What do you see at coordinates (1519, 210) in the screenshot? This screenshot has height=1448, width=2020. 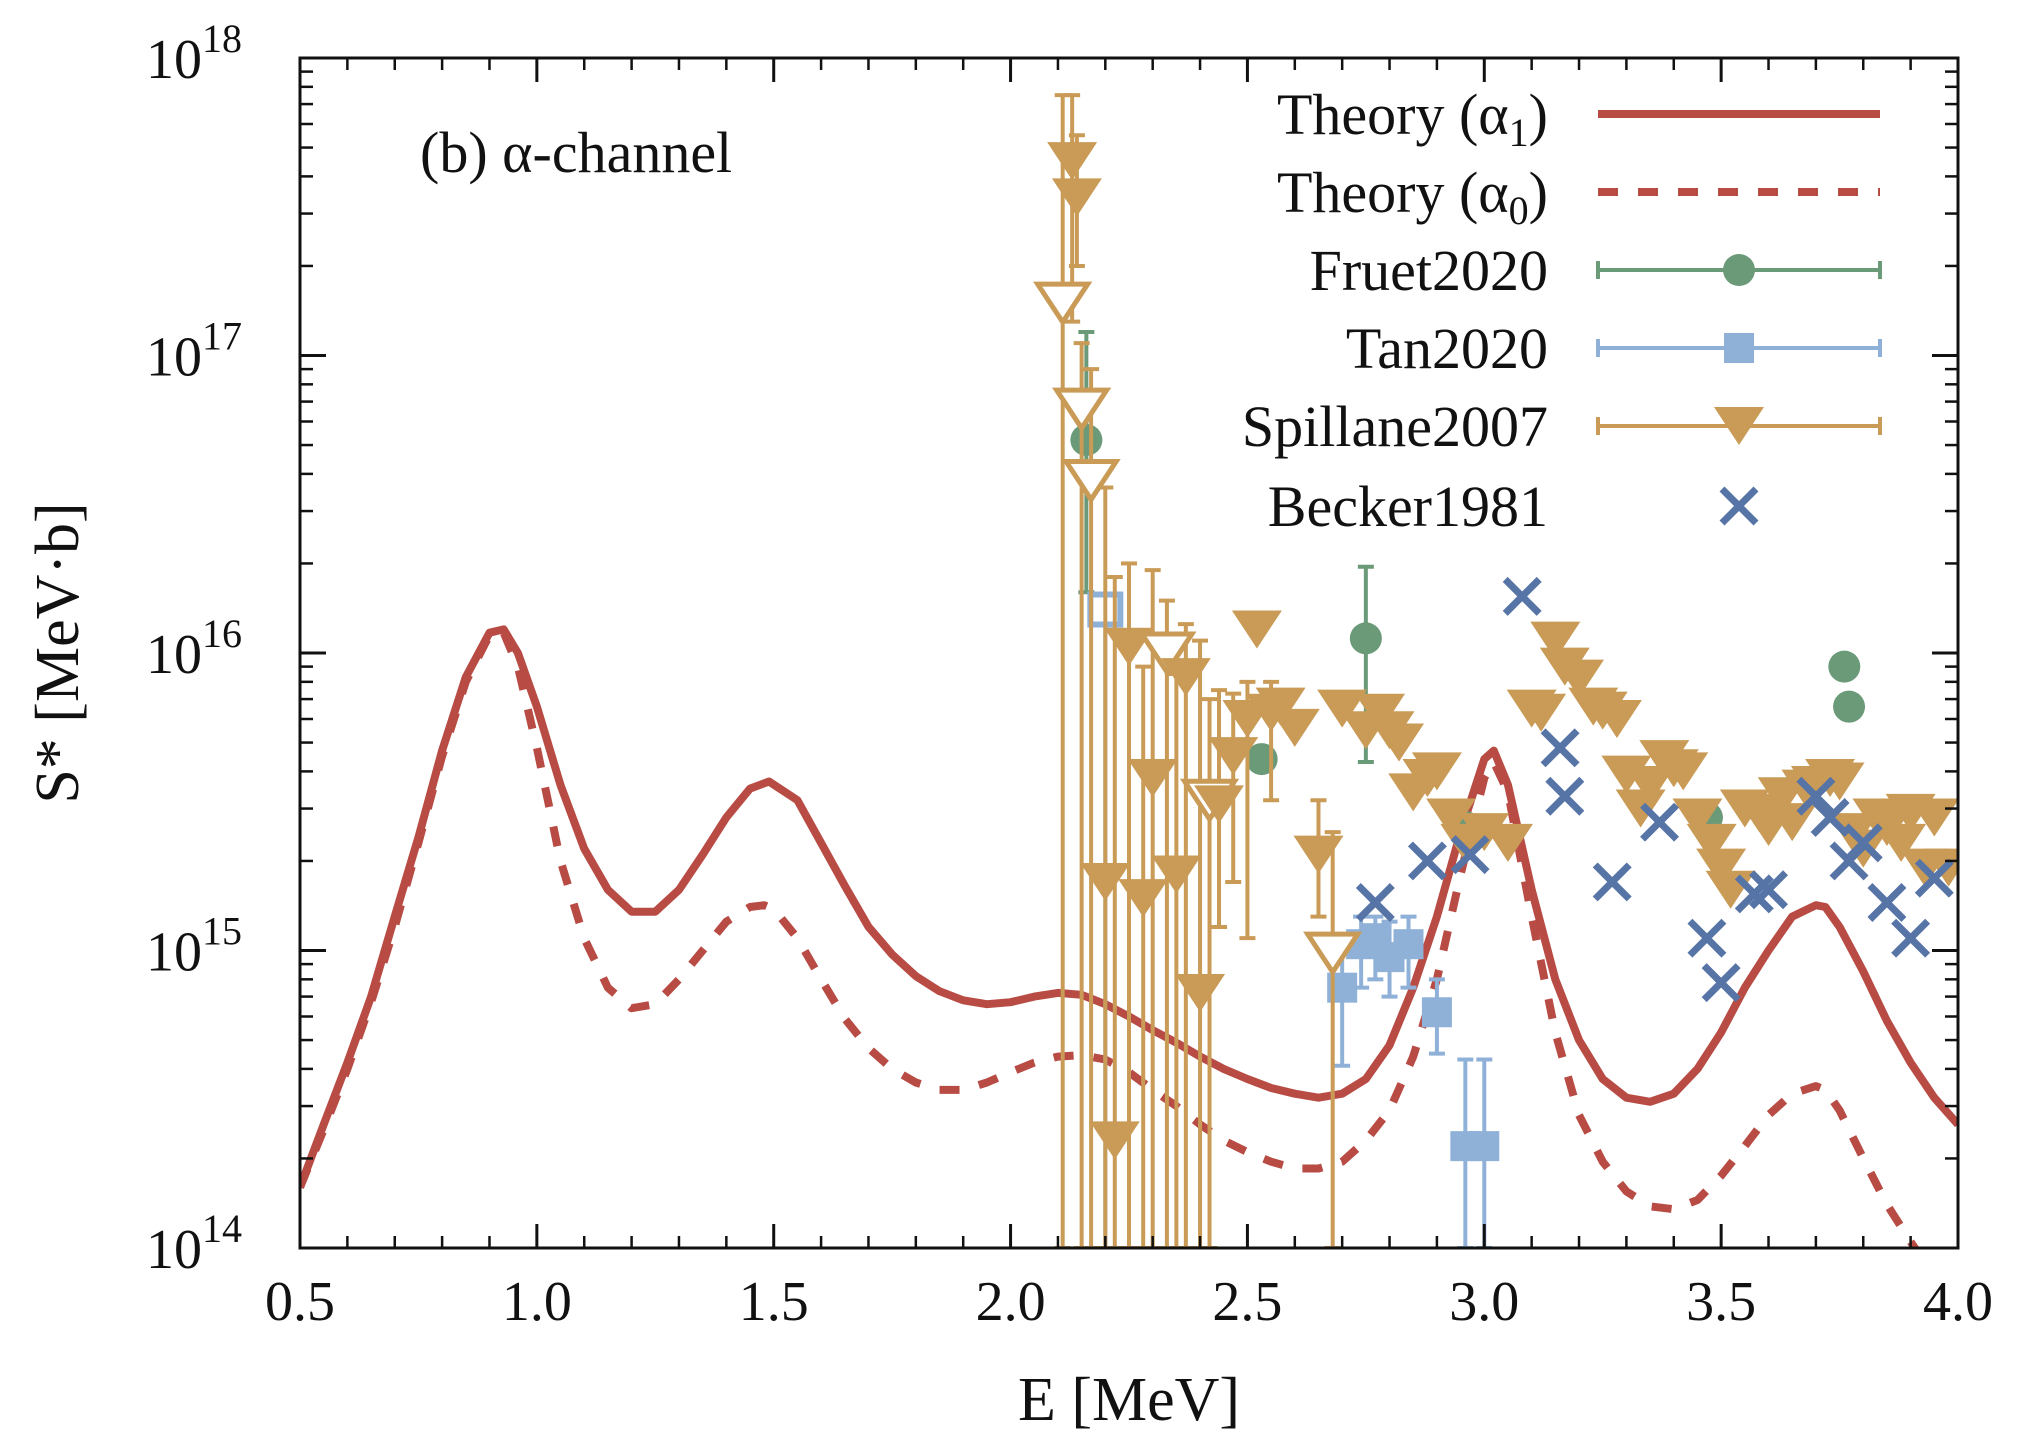 I see `legend-label-subscript: 0` at bounding box center [1519, 210].